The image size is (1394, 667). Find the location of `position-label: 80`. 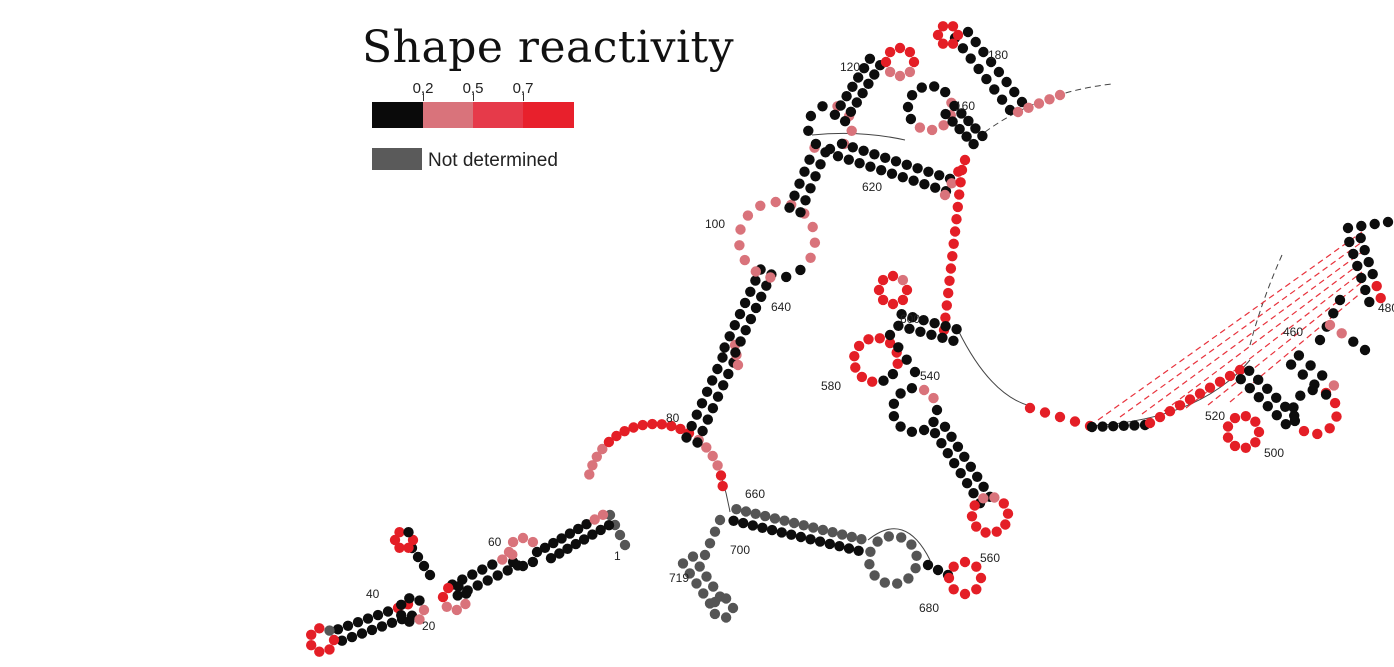

position-label: 80 is located at coordinates (673, 418).